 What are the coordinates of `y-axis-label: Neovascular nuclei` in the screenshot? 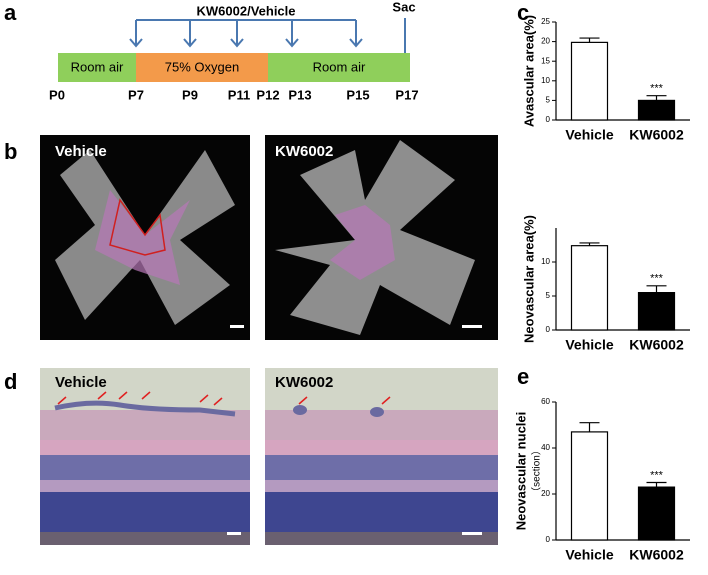 It's located at (520, 471).